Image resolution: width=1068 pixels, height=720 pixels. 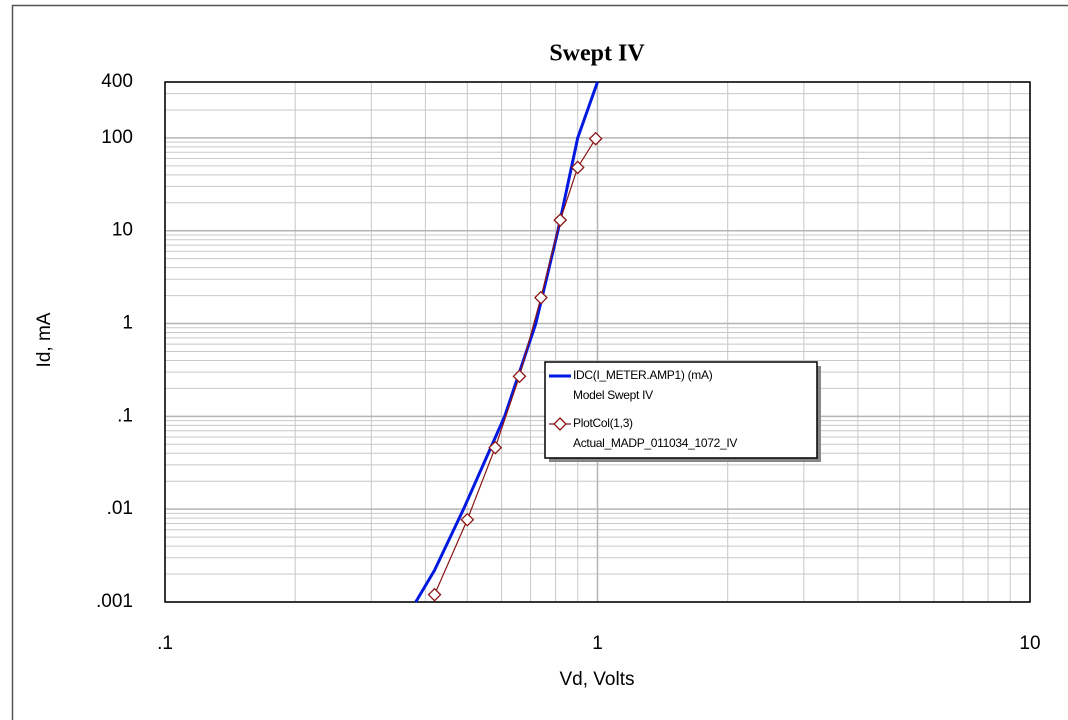 I want to click on plot, so click(x=508, y=342).